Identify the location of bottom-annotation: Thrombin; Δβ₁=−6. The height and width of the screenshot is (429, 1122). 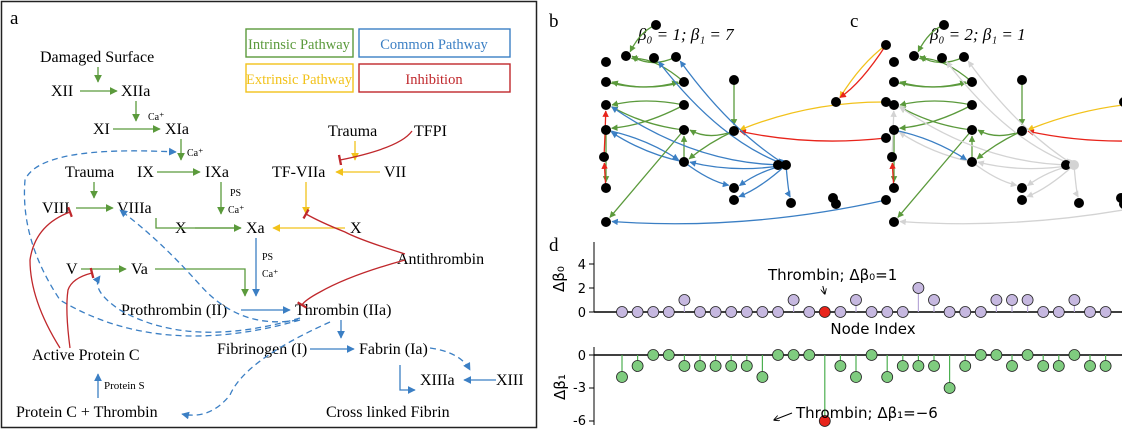
(866, 413).